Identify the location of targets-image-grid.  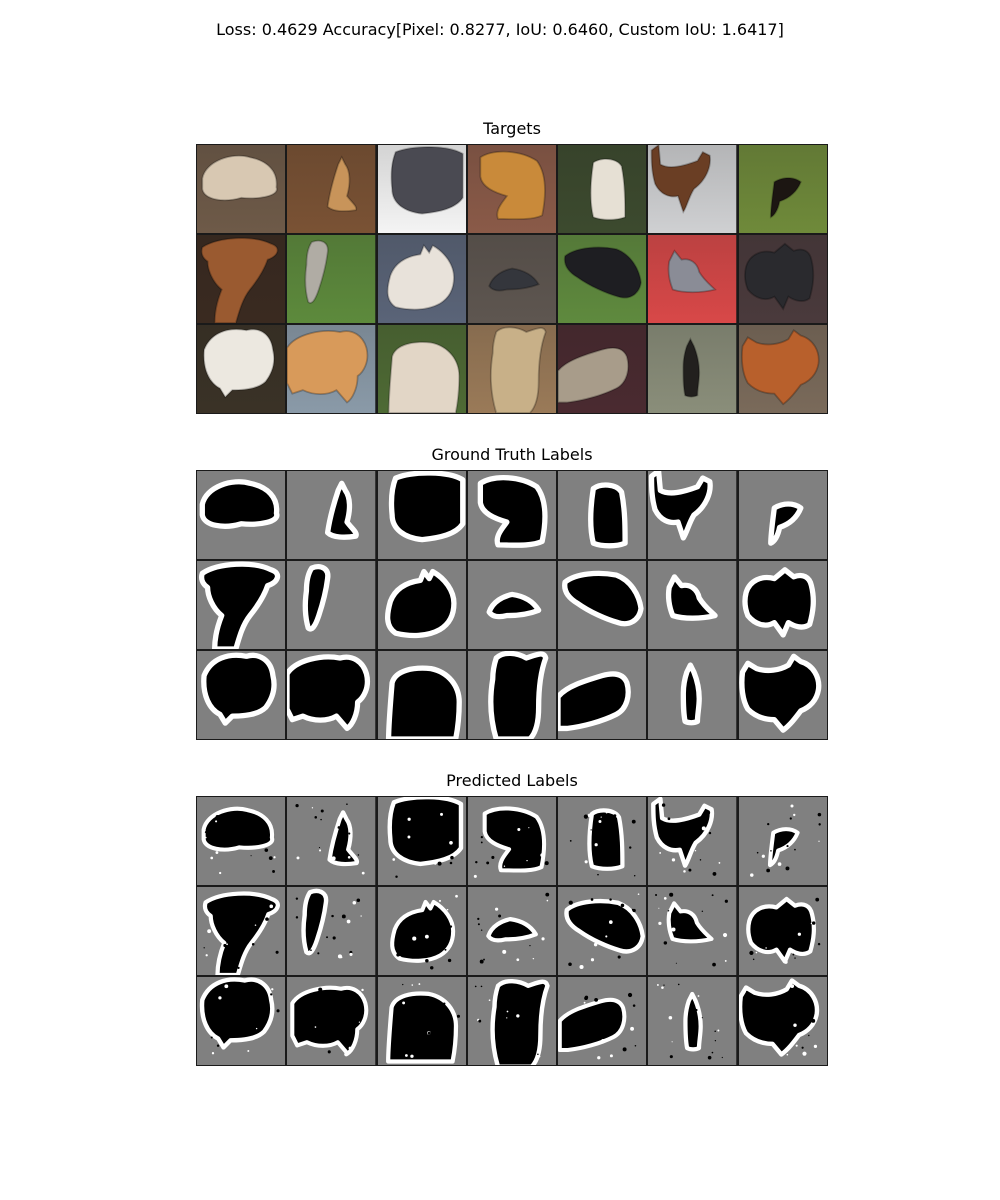
(512, 279).